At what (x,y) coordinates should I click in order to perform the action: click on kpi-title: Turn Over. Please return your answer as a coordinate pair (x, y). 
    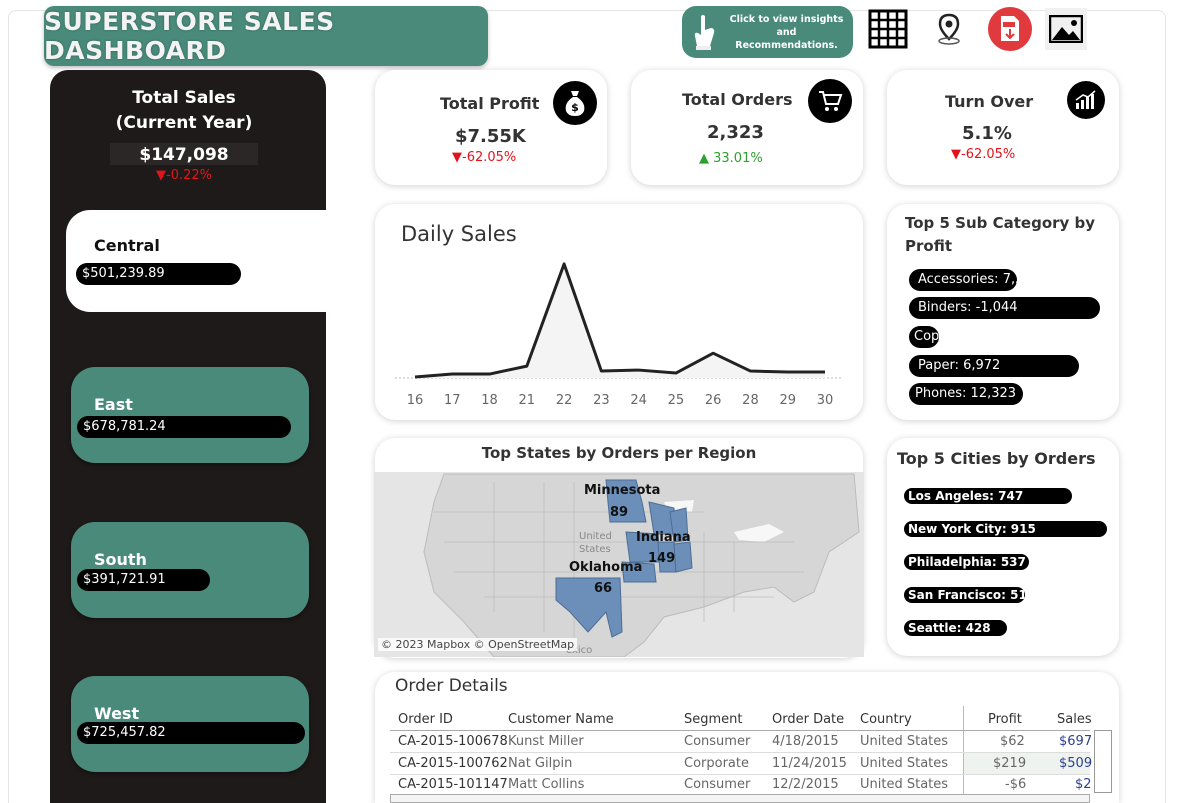
    Looking at the image, I should click on (989, 101).